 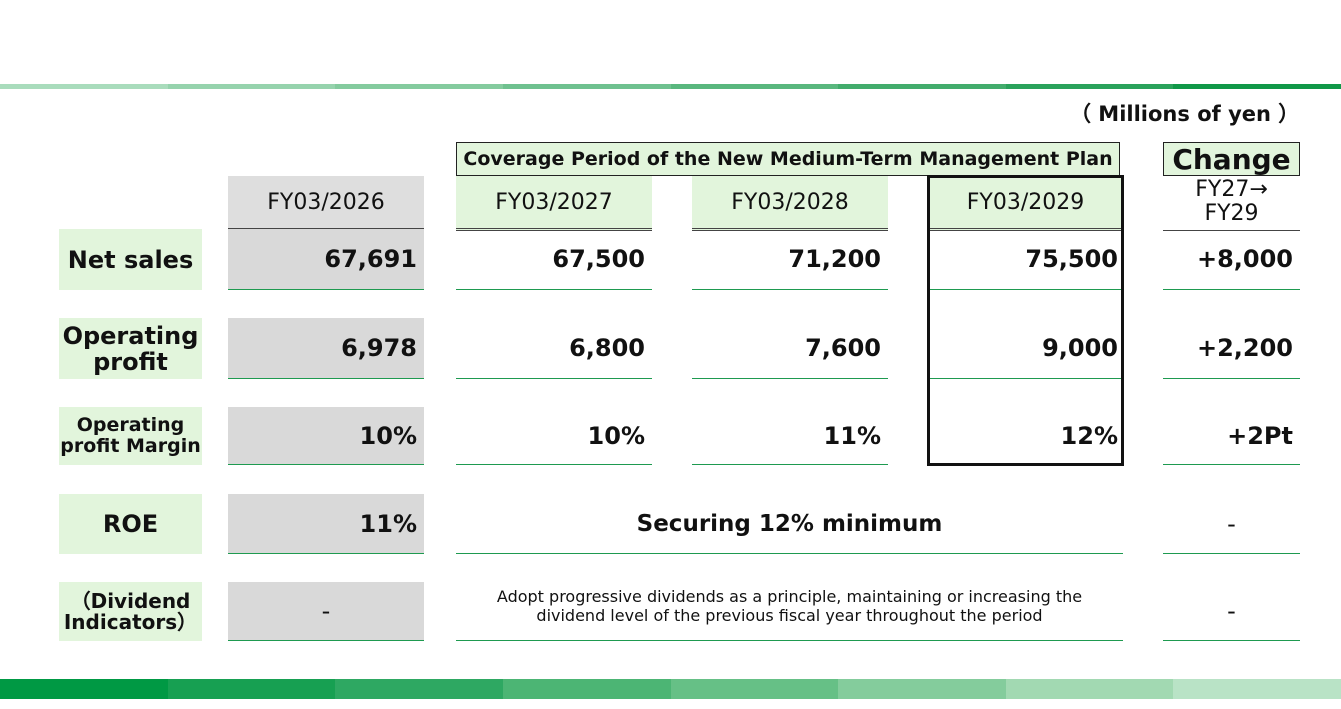 I want to click on column-header-fy2029: FY03/2029, so click(x=1025, y=203).